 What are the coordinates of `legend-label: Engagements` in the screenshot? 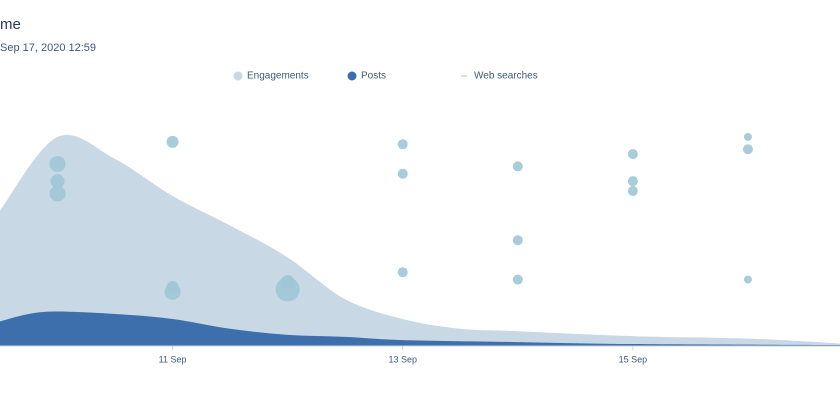 It's located at (278, 76).